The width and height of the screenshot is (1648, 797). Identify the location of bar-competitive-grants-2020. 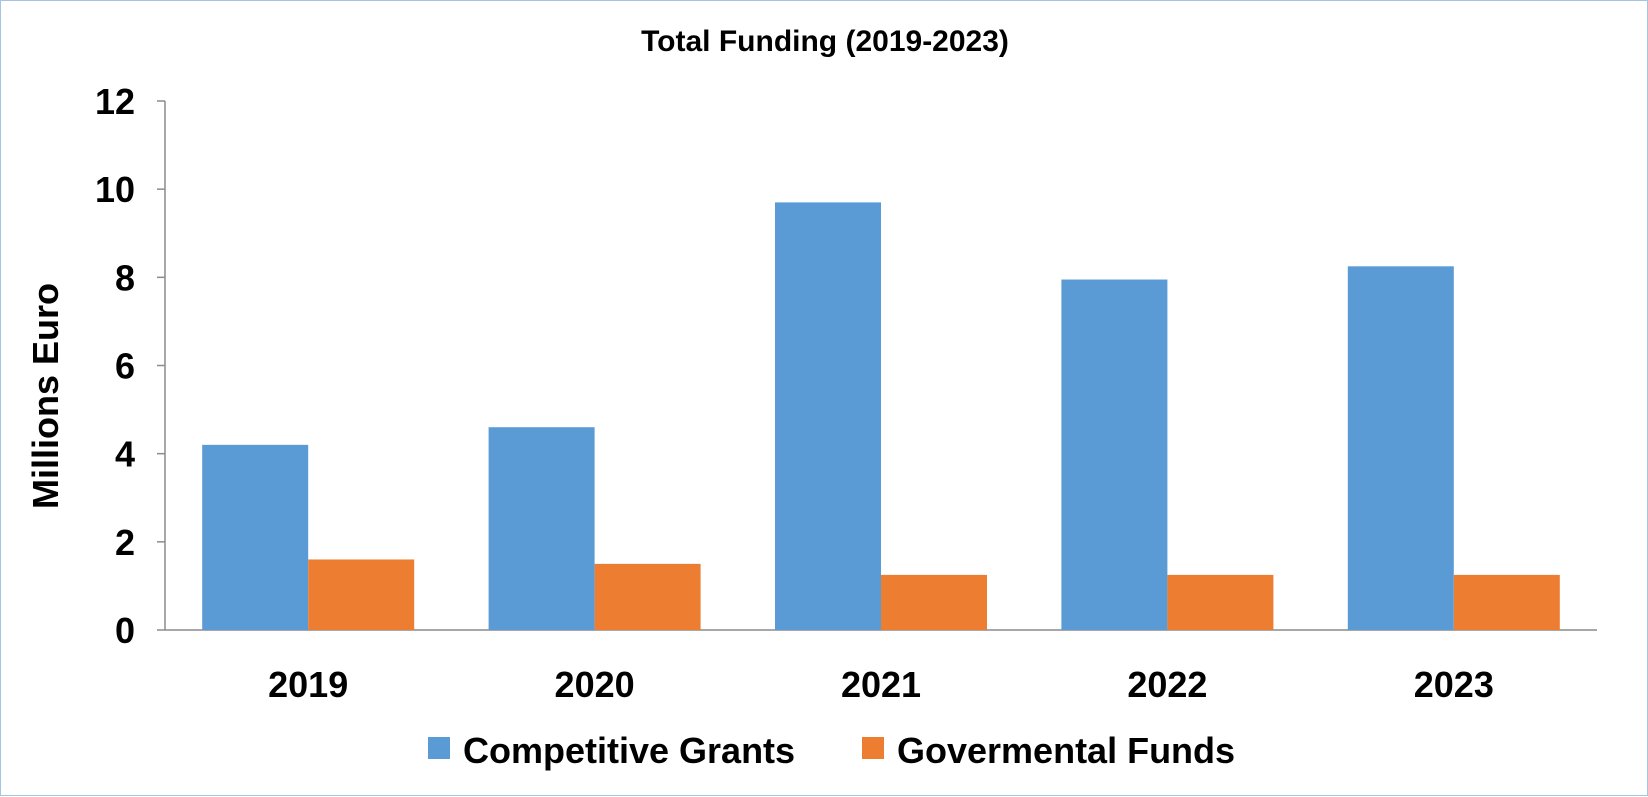
(541, 528).